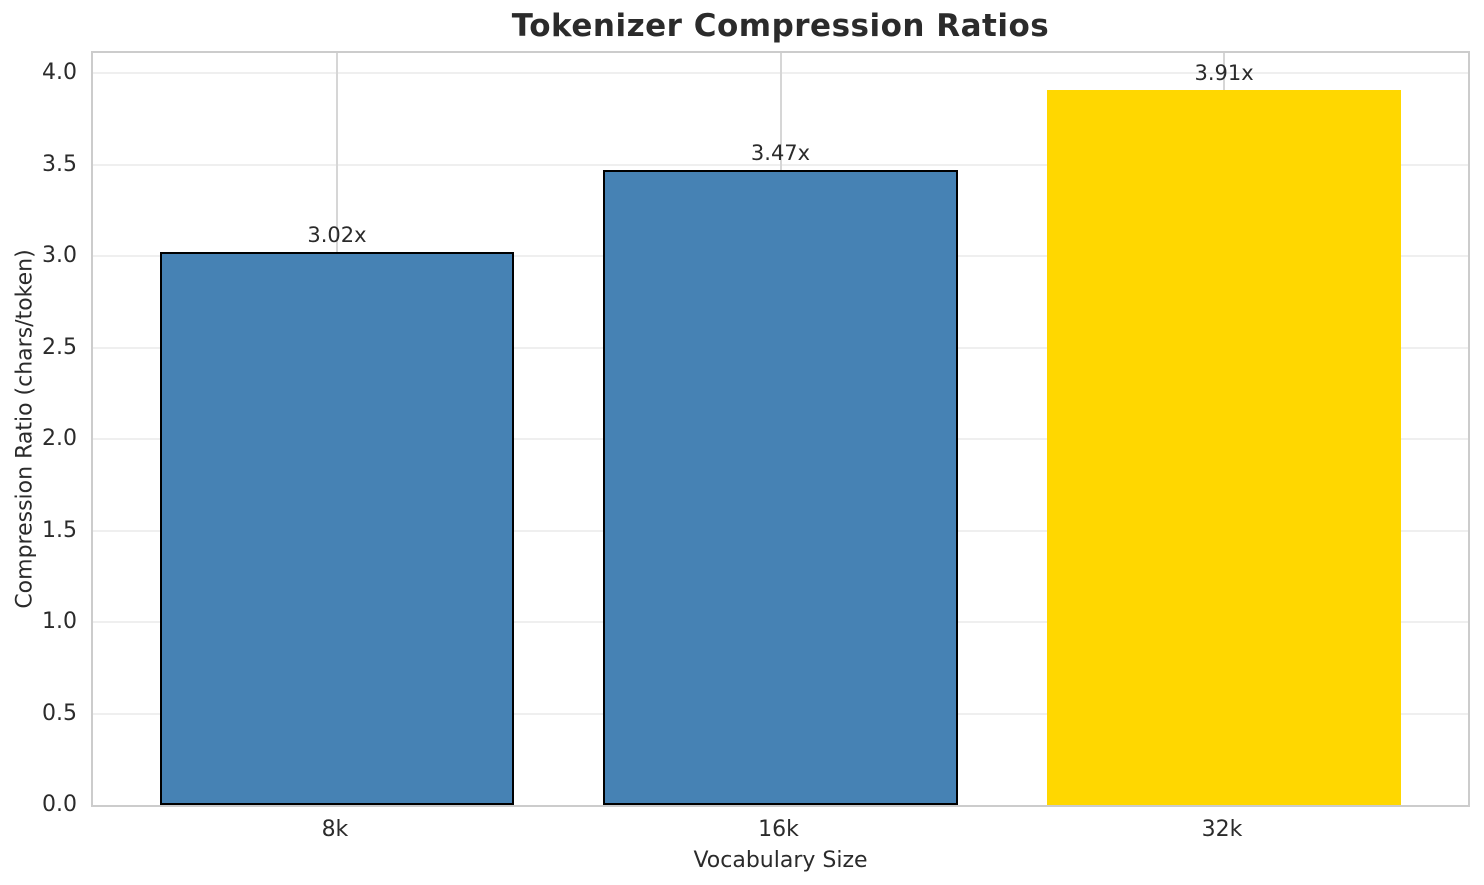 The image size is (1484, 885). I want to click on y-axis-label: Compression Ratio (chars/token), so click(25, 429).